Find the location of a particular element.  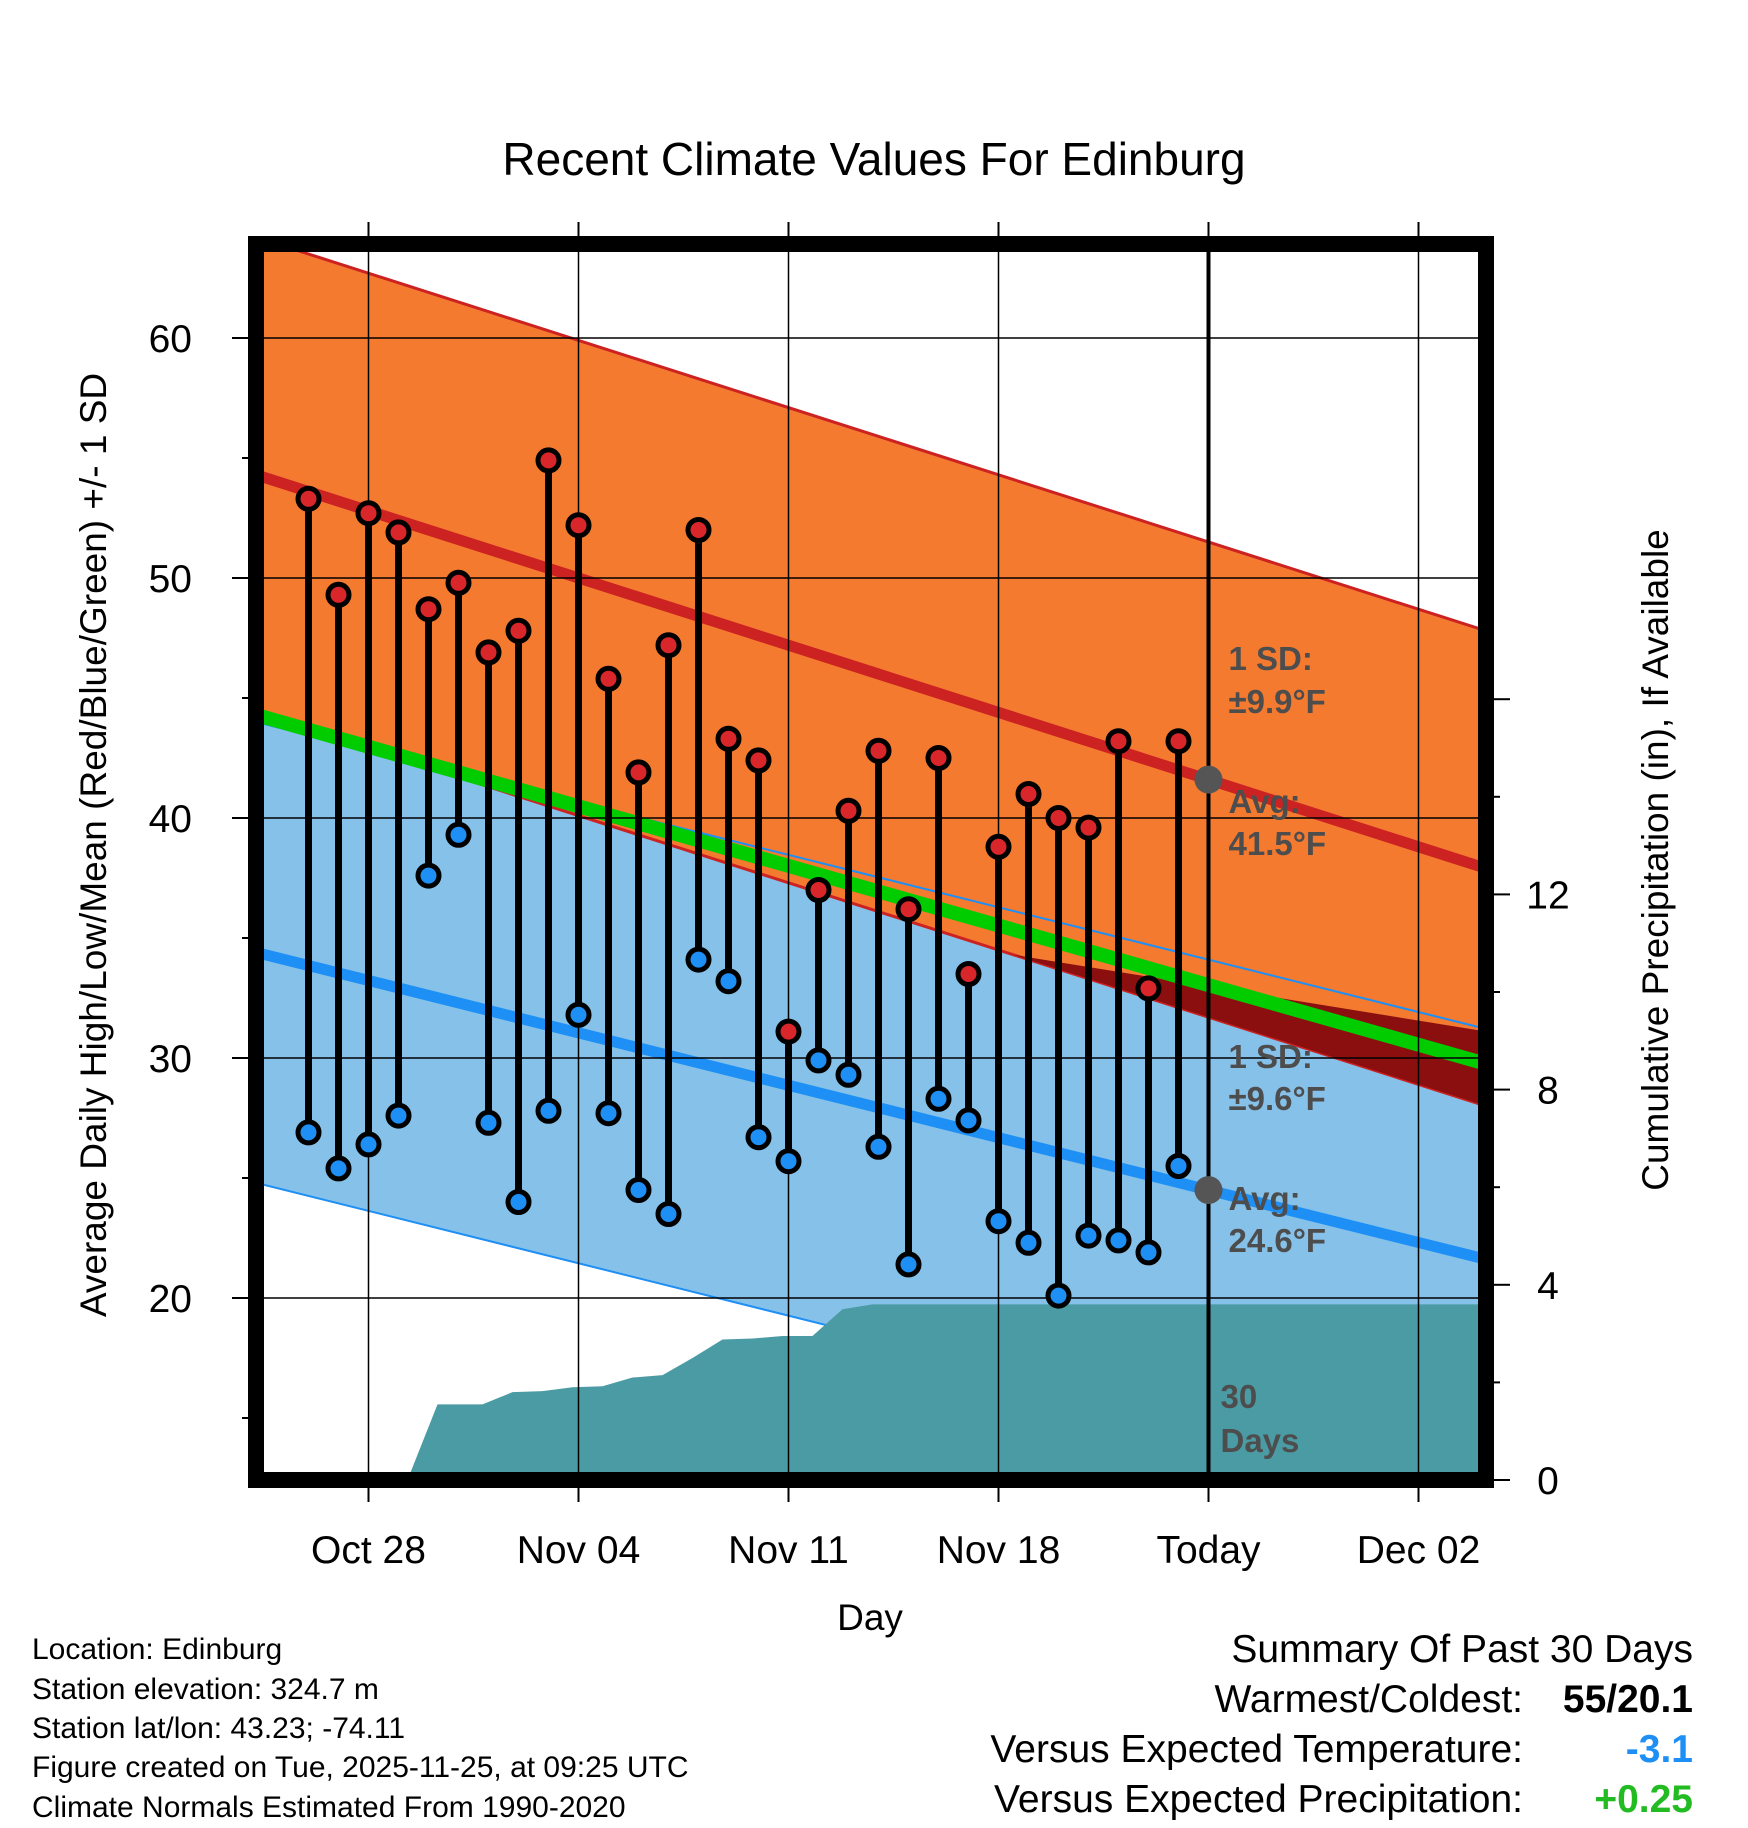

info-latlon: Station lat/lon: 43.23; -74.11 is located at coordinates (219, 1728).